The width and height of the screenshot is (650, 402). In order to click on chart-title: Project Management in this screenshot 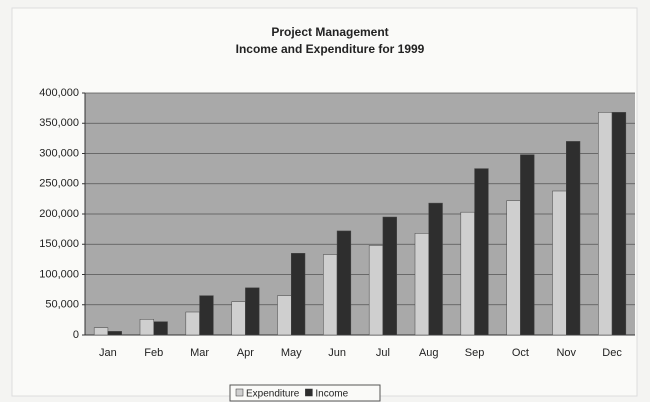, I will do `click(329, 32)`.